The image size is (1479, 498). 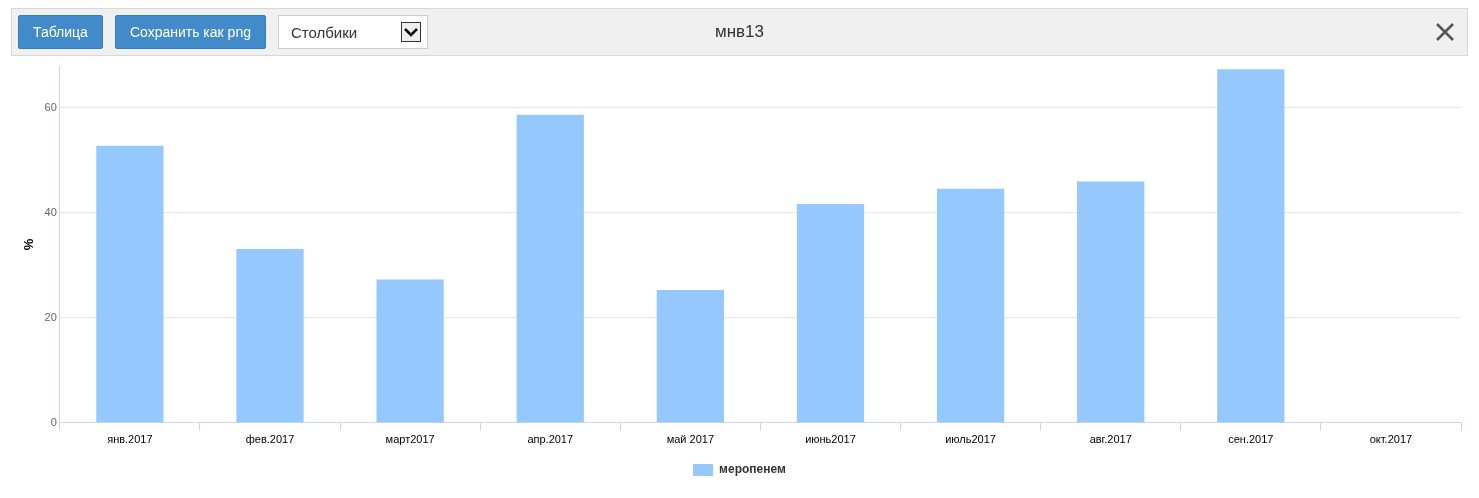 What do you see at coordinates (60, 32) in the screenshot?
I see `text: Таблица` at bounding box center [60, 32].